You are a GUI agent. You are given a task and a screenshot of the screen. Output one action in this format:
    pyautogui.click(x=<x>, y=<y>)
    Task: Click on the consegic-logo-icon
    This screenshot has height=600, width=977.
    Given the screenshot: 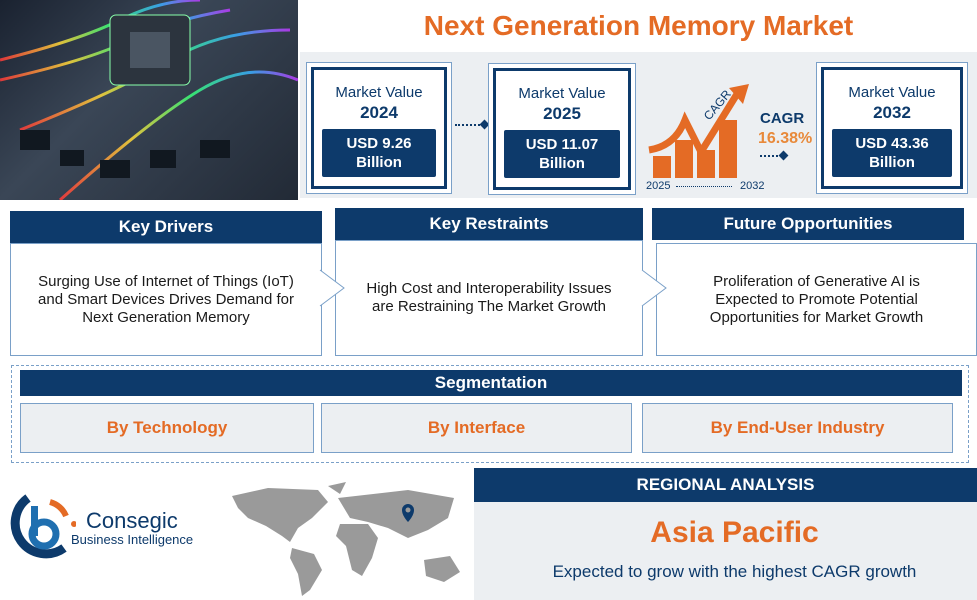 What is the action you would take?
    pyautogui.click(x=43, y=526)
    